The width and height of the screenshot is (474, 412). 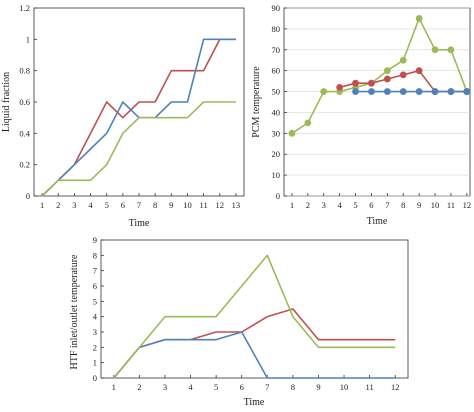 What do you see at coordinates (95, 301) in the screenshot?
I see `y-tick-label: 5` at bounding box center [95, 301].